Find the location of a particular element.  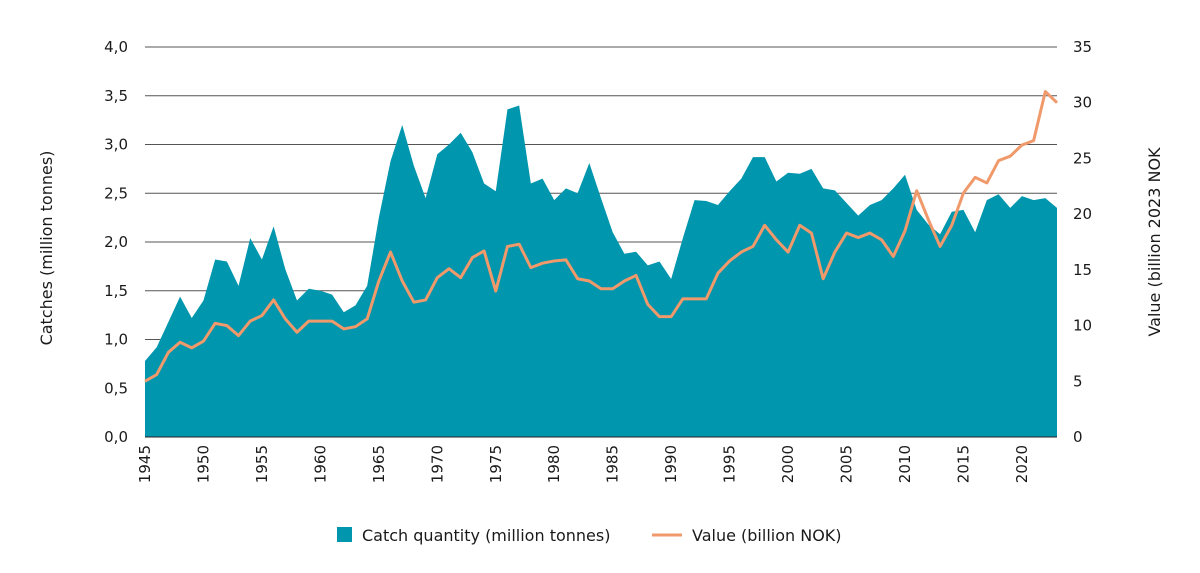

legend-label-value: Value (billion NOK) is located at coordinates (767, 535).